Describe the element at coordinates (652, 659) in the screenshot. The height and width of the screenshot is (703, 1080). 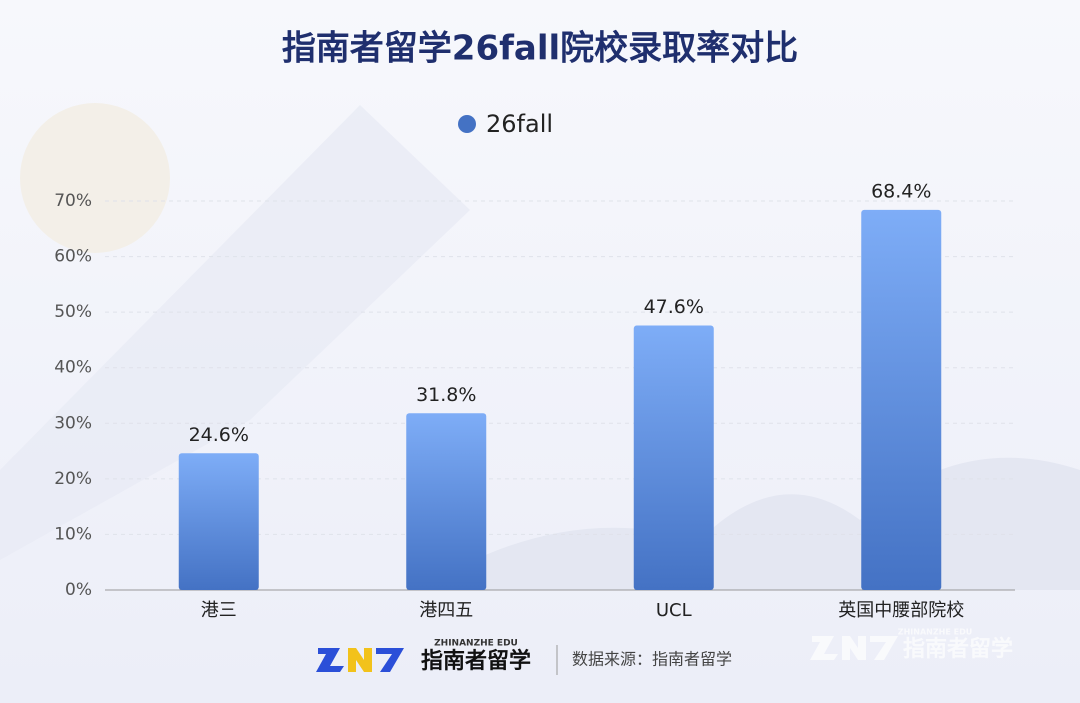
I see `source-note: 数据来源：指南者留学` at that location.